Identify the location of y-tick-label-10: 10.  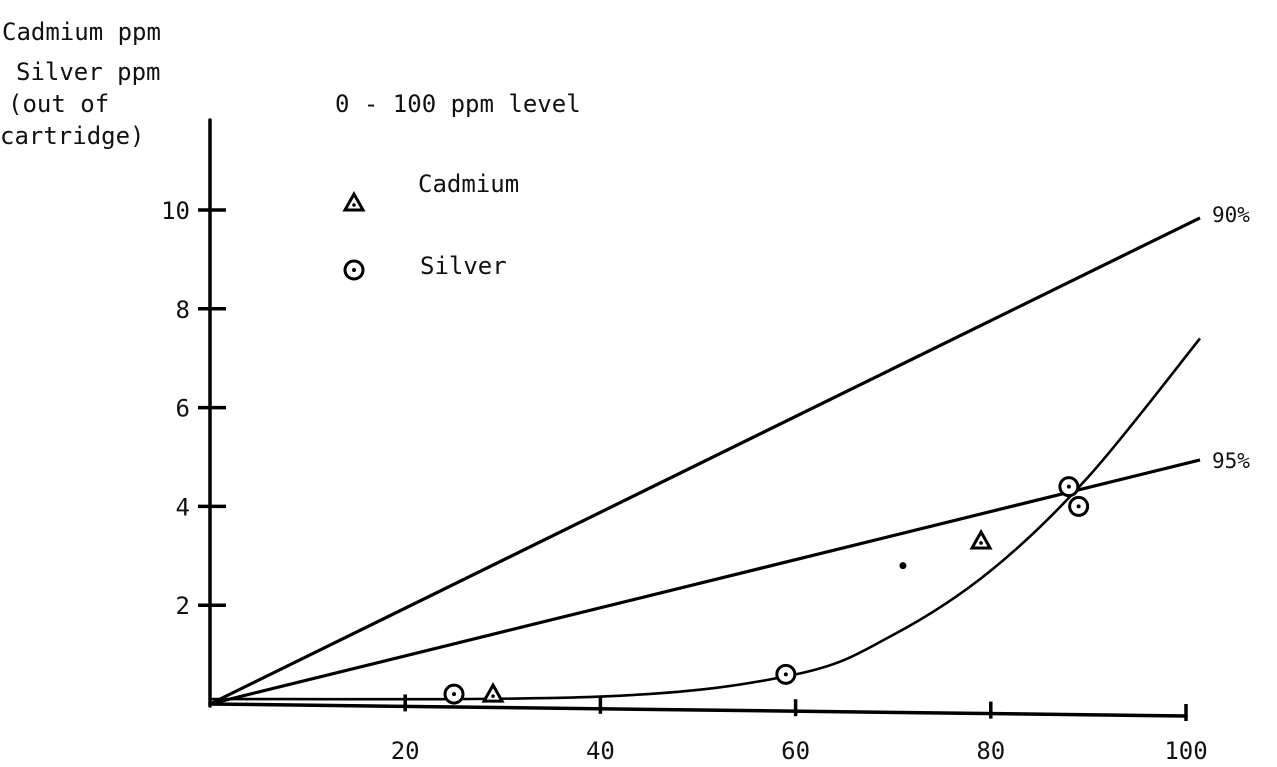
(175, 211).